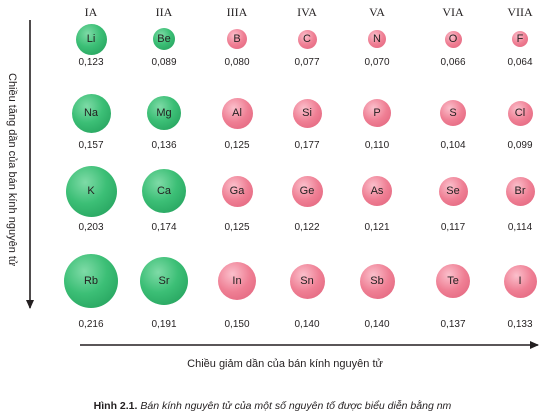  I want to click on atom-sb: Sb, so click(377, 281).